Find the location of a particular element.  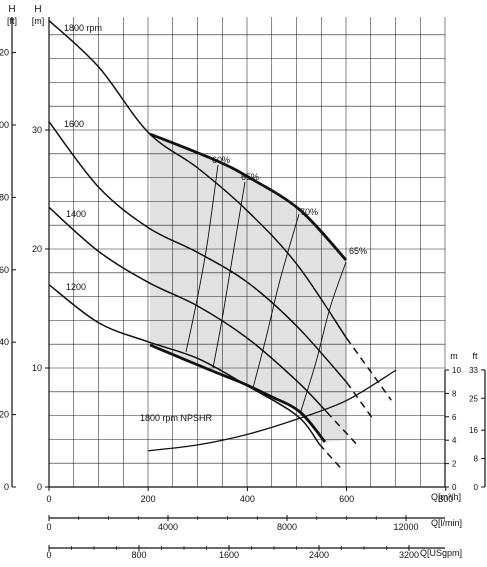

series-label-1600: 1600 is located at coordinates (74, 124).